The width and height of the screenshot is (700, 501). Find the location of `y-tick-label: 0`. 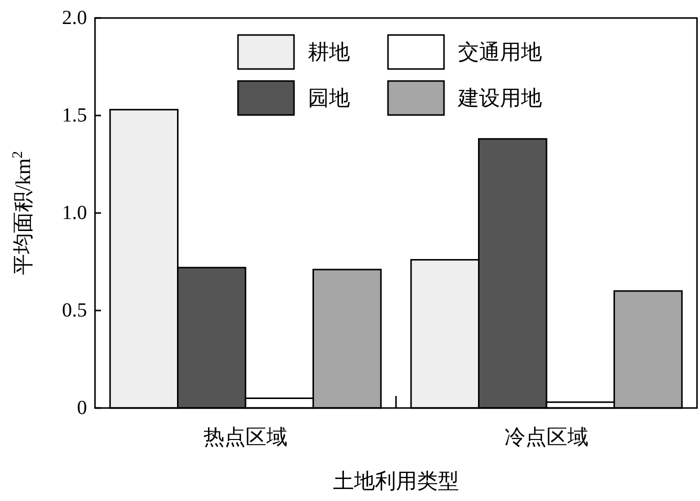

y-tick-label: 0 is located at coordinates (82, 408).